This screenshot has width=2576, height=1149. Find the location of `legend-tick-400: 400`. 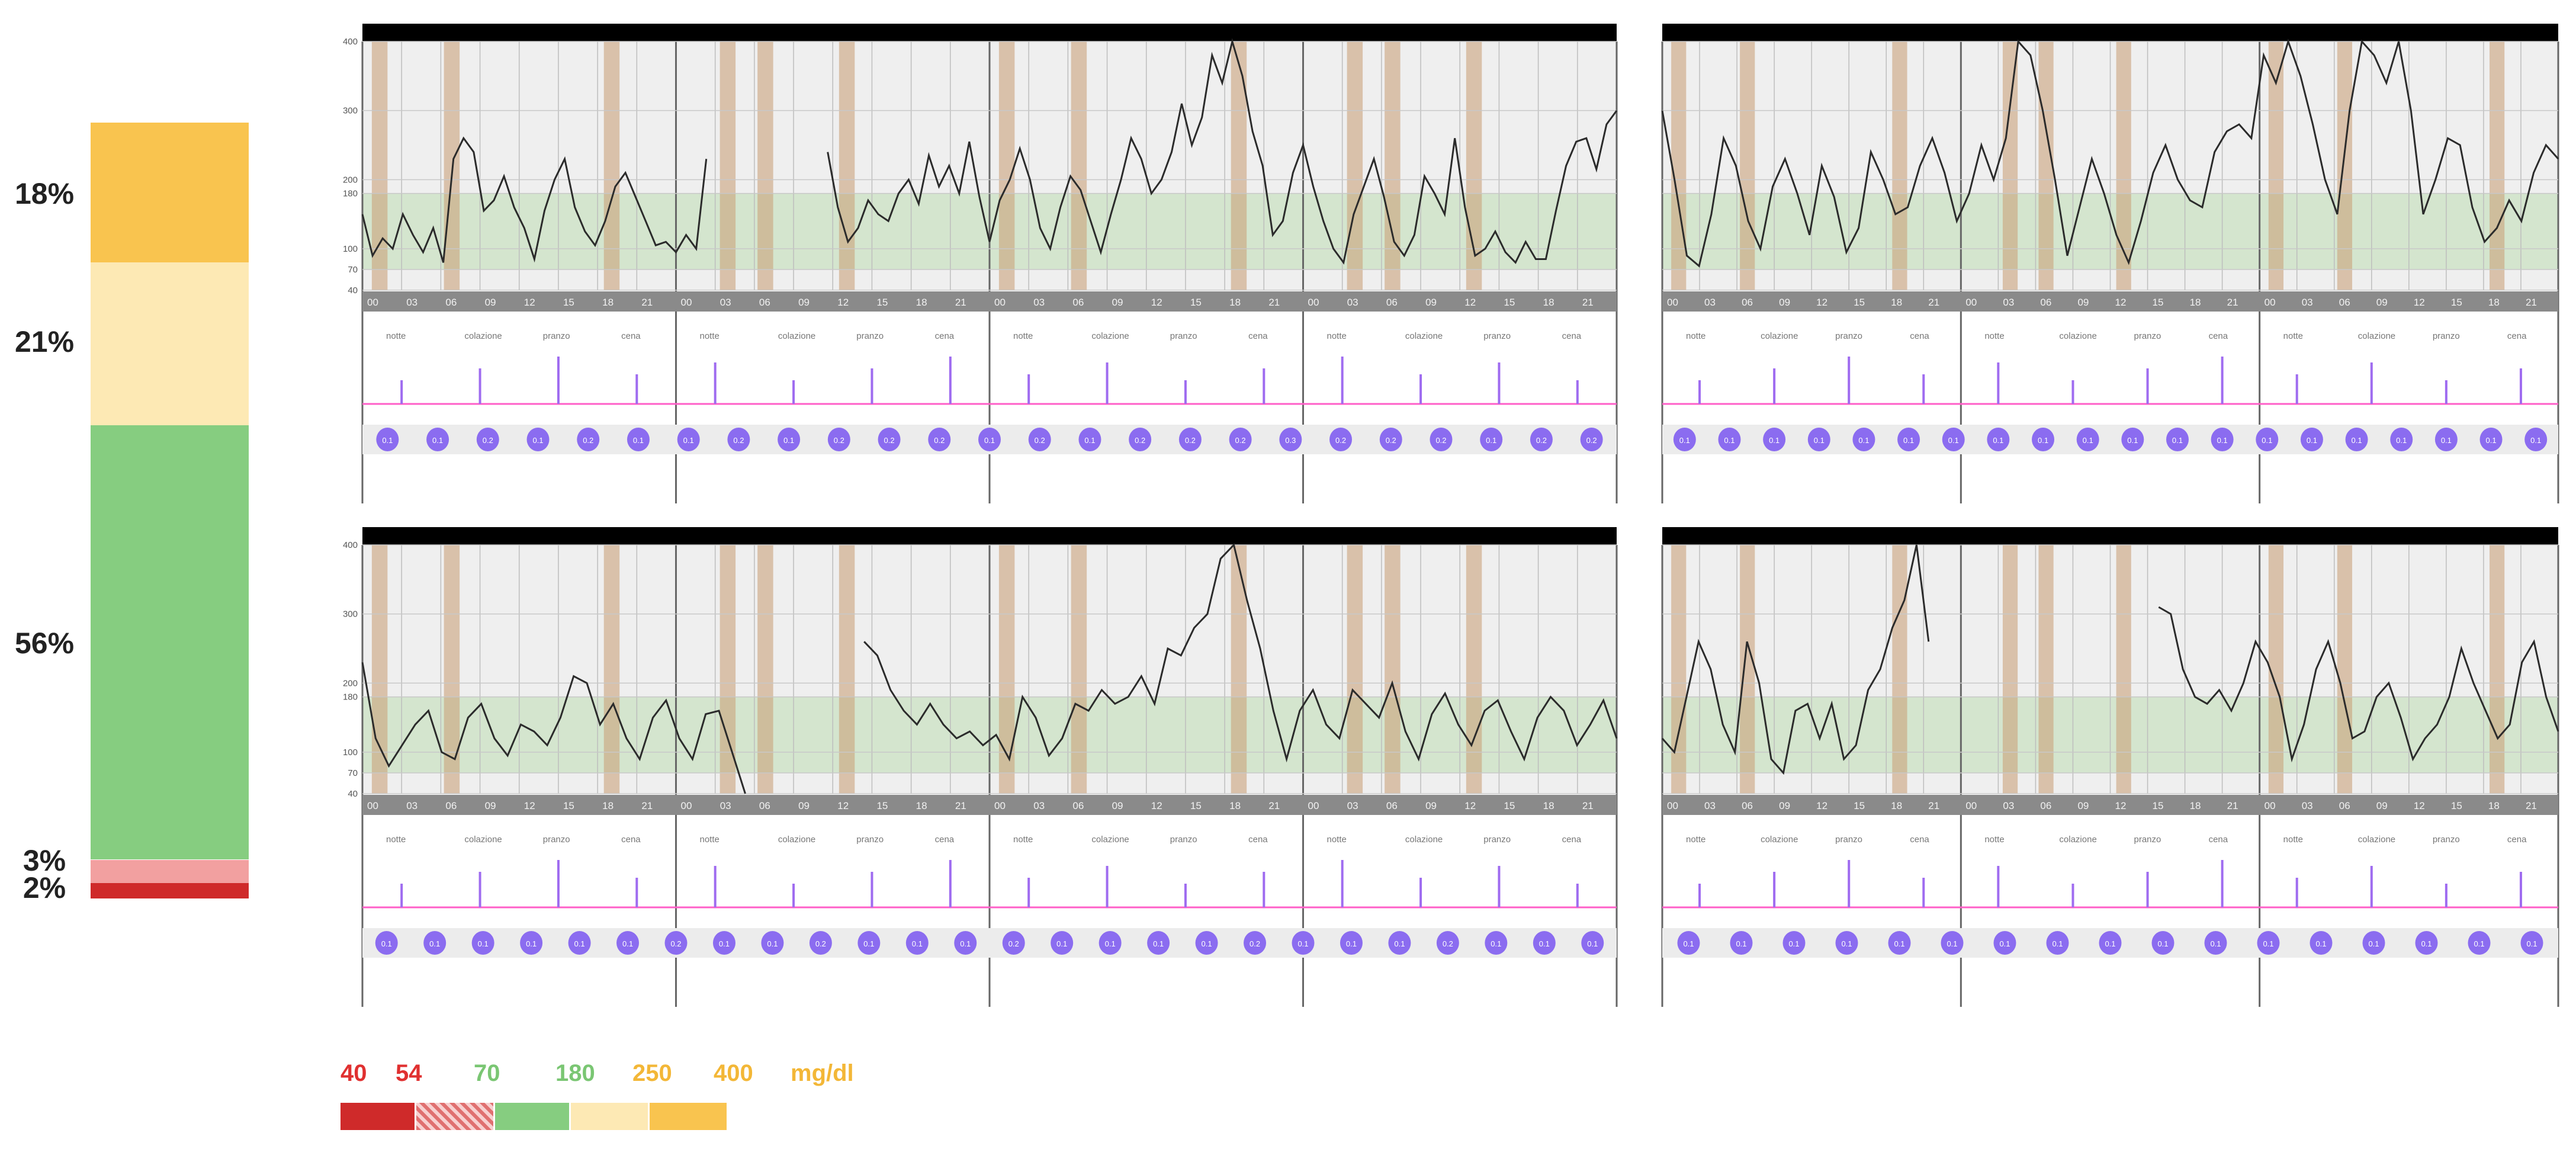

legend-tick-400: 400 is located at coordinates (733, 1073).